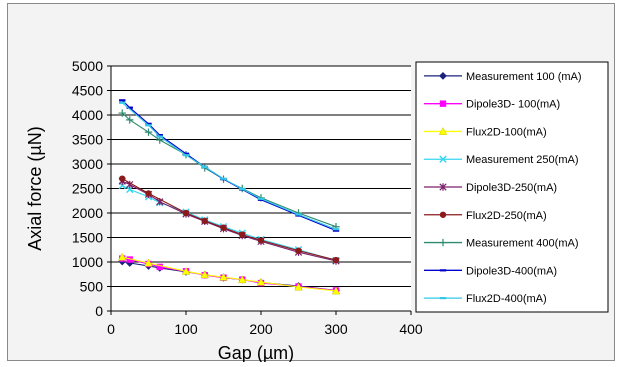  What do you see at coordinates (186, 329) in the screenshot?
I see `x-tick-label: 100` at bounding box center [186, 329].